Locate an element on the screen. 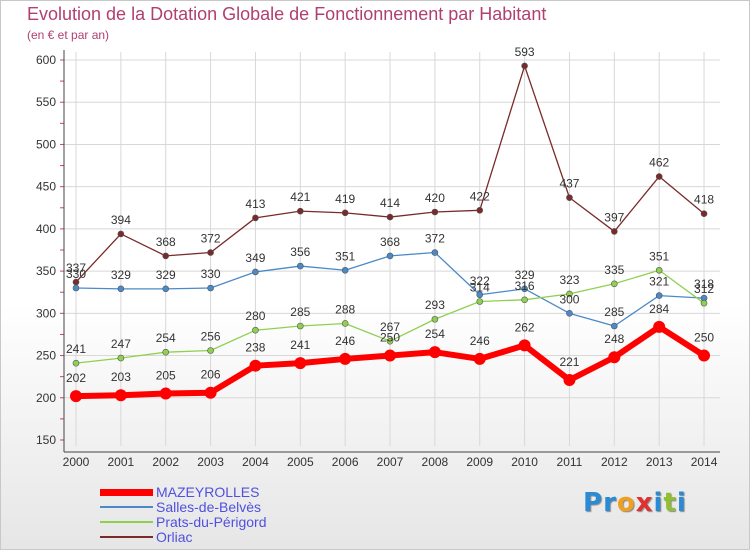  data-label: 312 is located at coordinates (704, 289).